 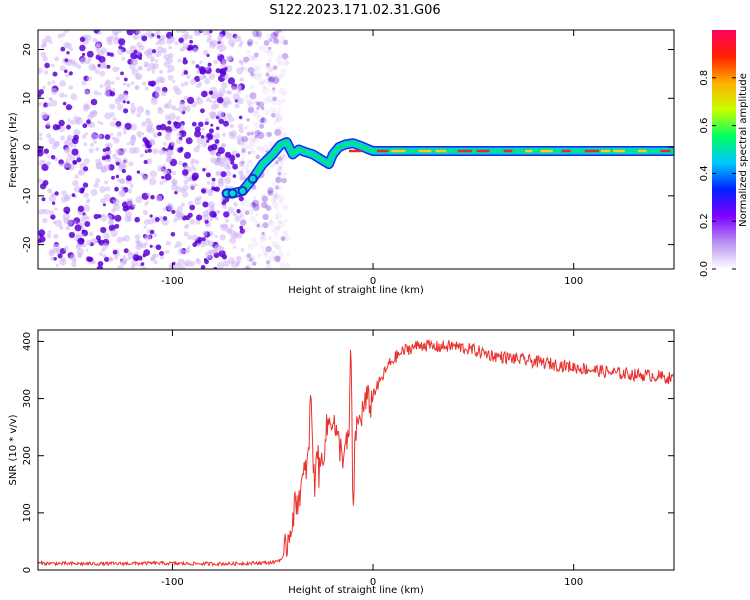 I want to click on y-tick-label: 300, so click(x=27, y=398).